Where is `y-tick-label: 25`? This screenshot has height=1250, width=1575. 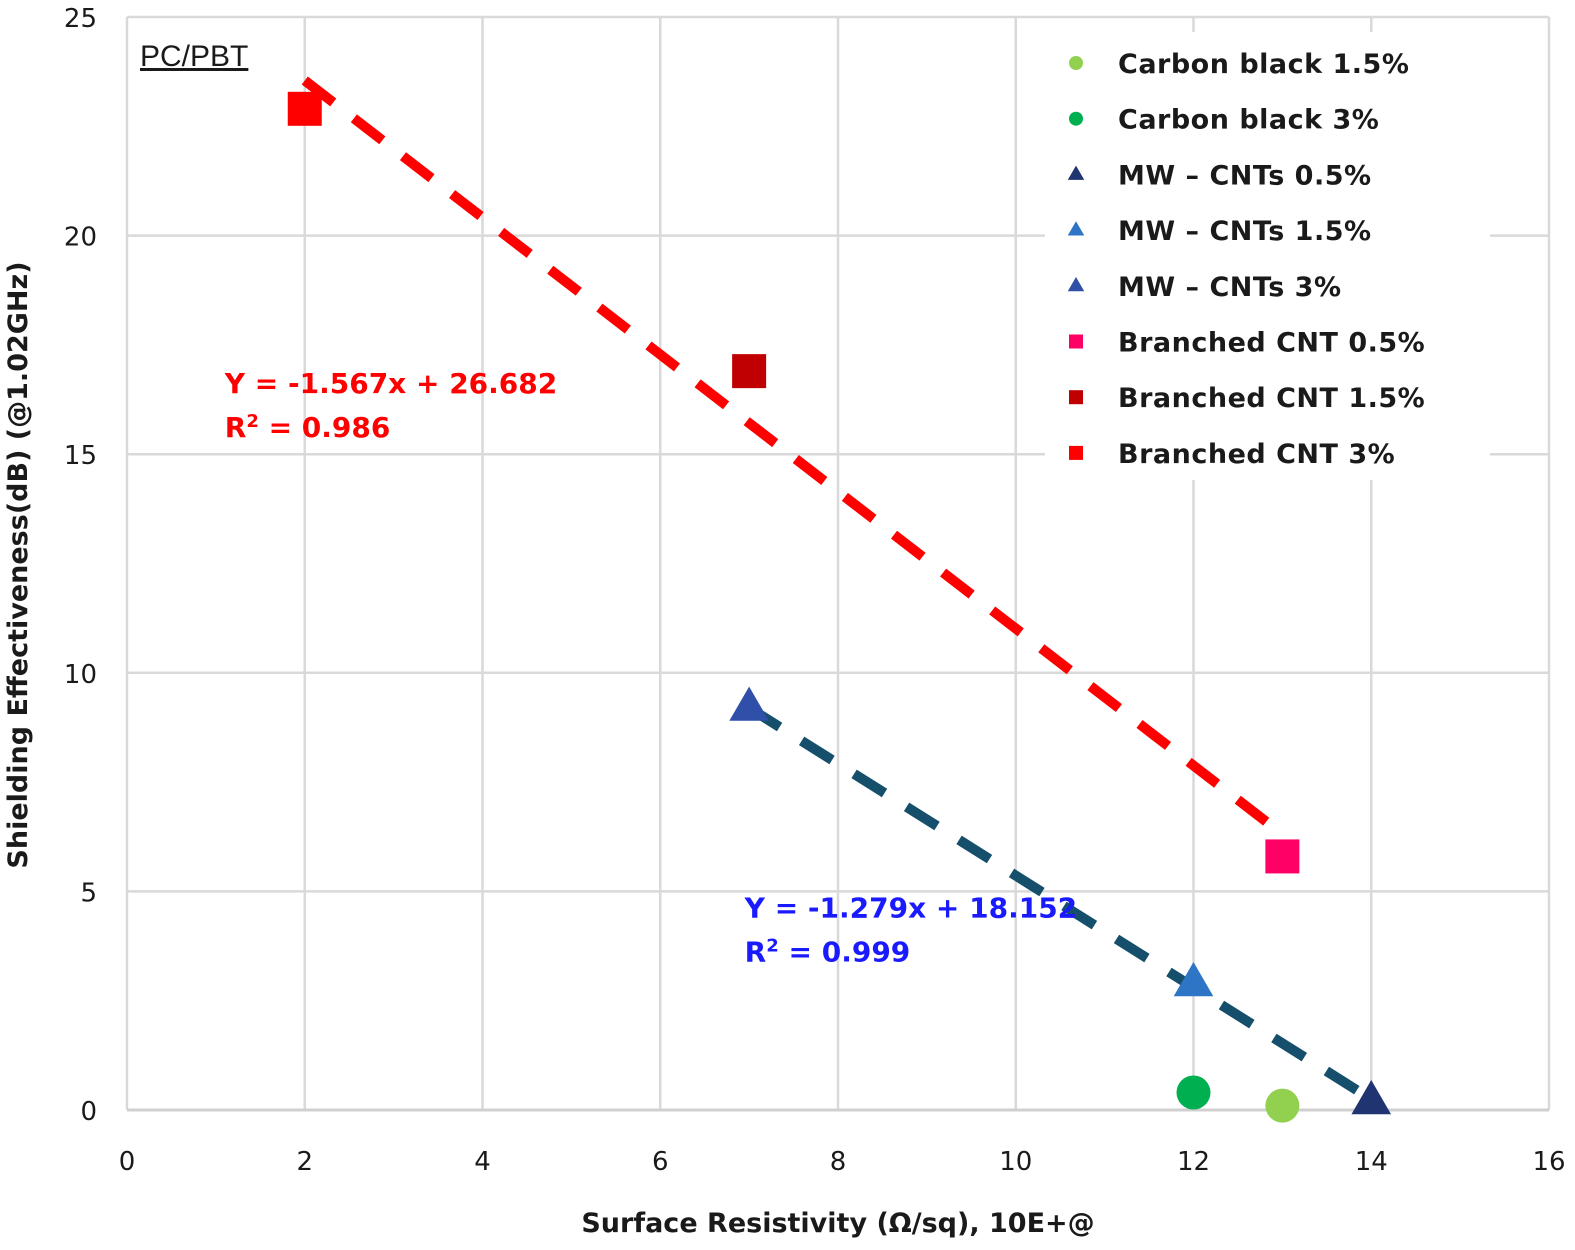
y-tick-label: 25 is located at coordinates (80, 19).